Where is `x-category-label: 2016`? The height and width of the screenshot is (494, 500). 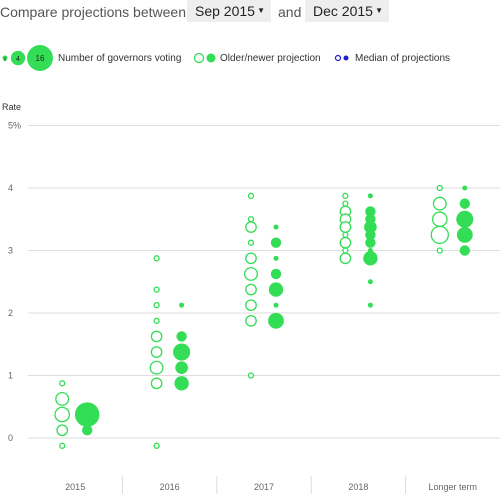
x-category-label: 2016 is located at coordinates (170, 487).